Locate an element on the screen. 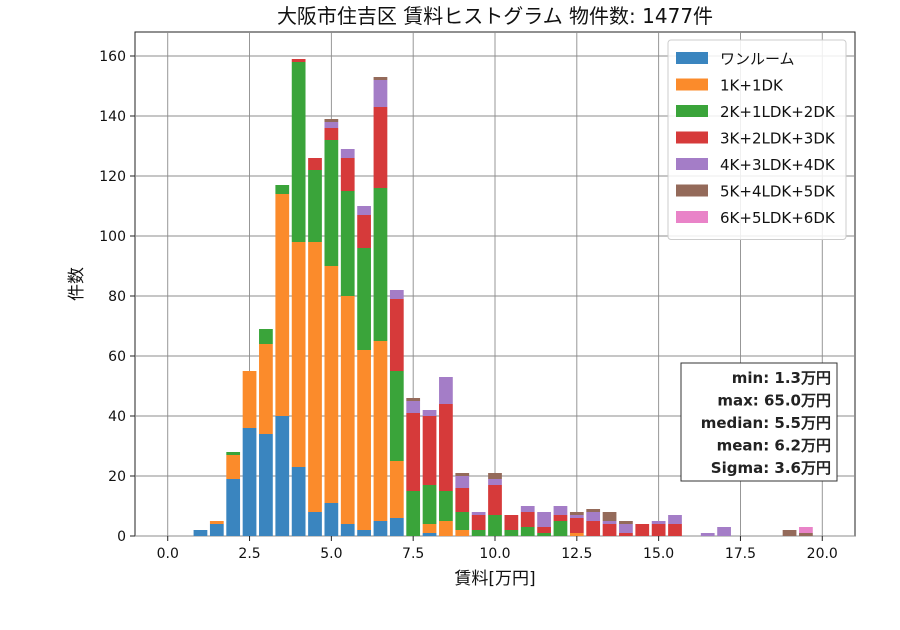 The image size is (900, 630). chart-title: 大阪市住吉区 賃料ヒストグラム 物件数: 1477件 is located at coordinates (495, 16).